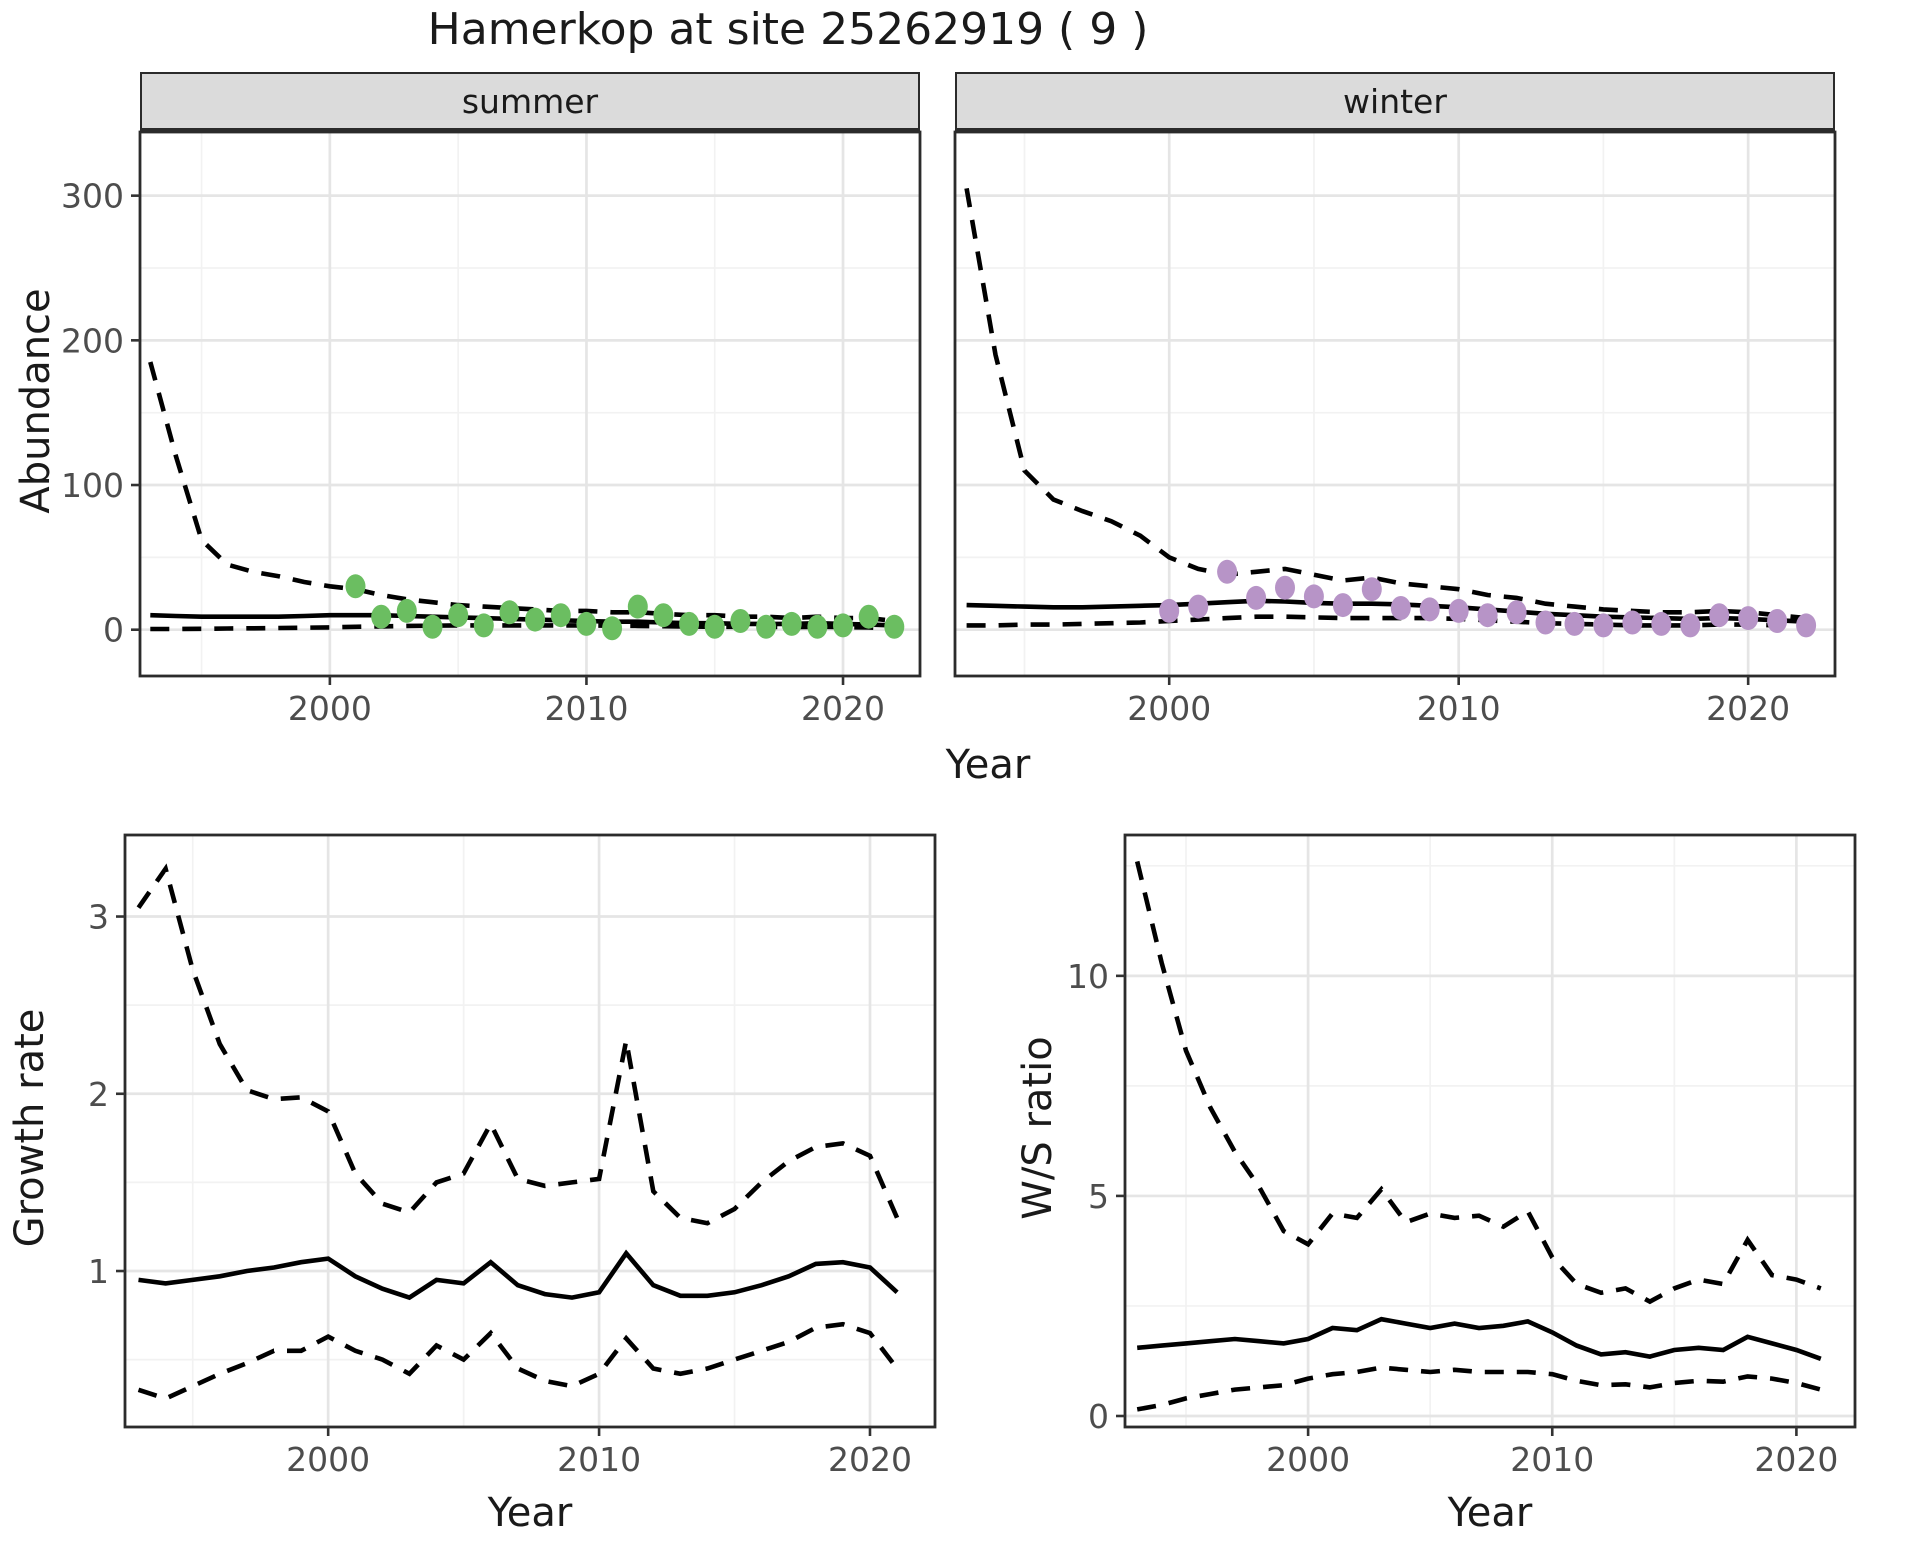 This screenshot has height=1560, width=1920. I want to click on page-title: Hamerkop at site 25262919 ( 9 ), so click(788, 29).